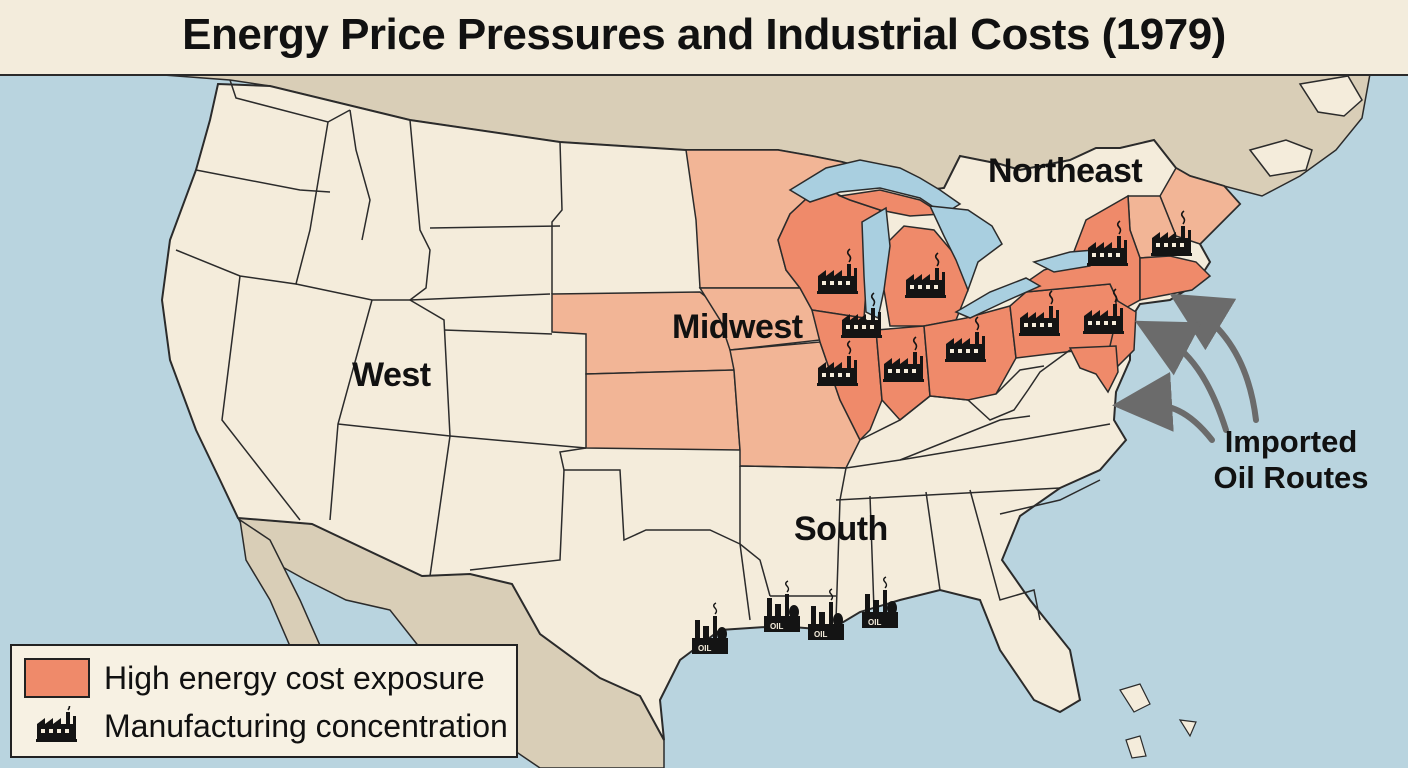 This screenshot has height=768, width=1408. I want to click on high-cost-swatch, so click(57, 678).